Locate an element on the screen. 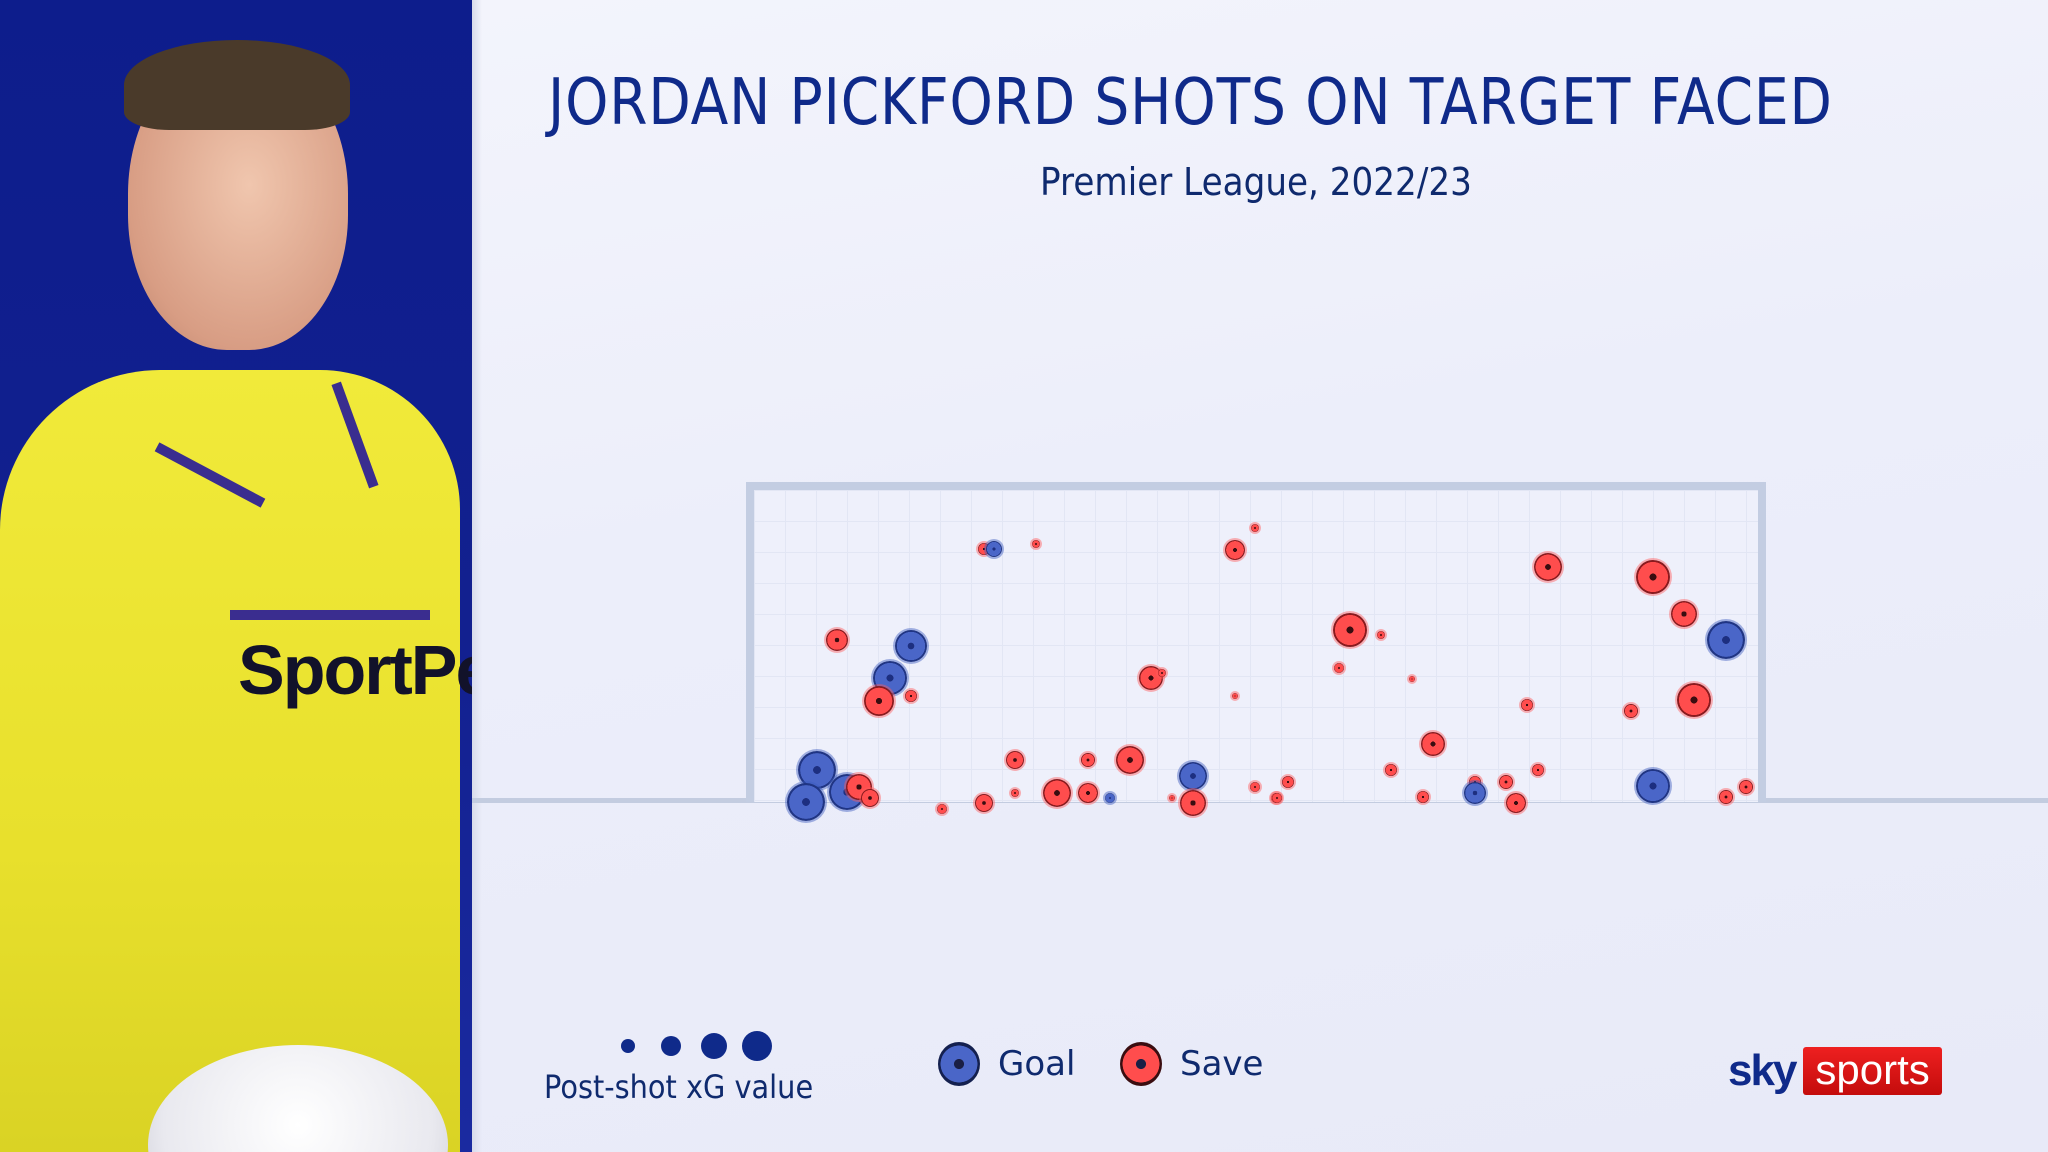 The image size is (2048, 1152). panel-divider is located at coordinates (477, 576).